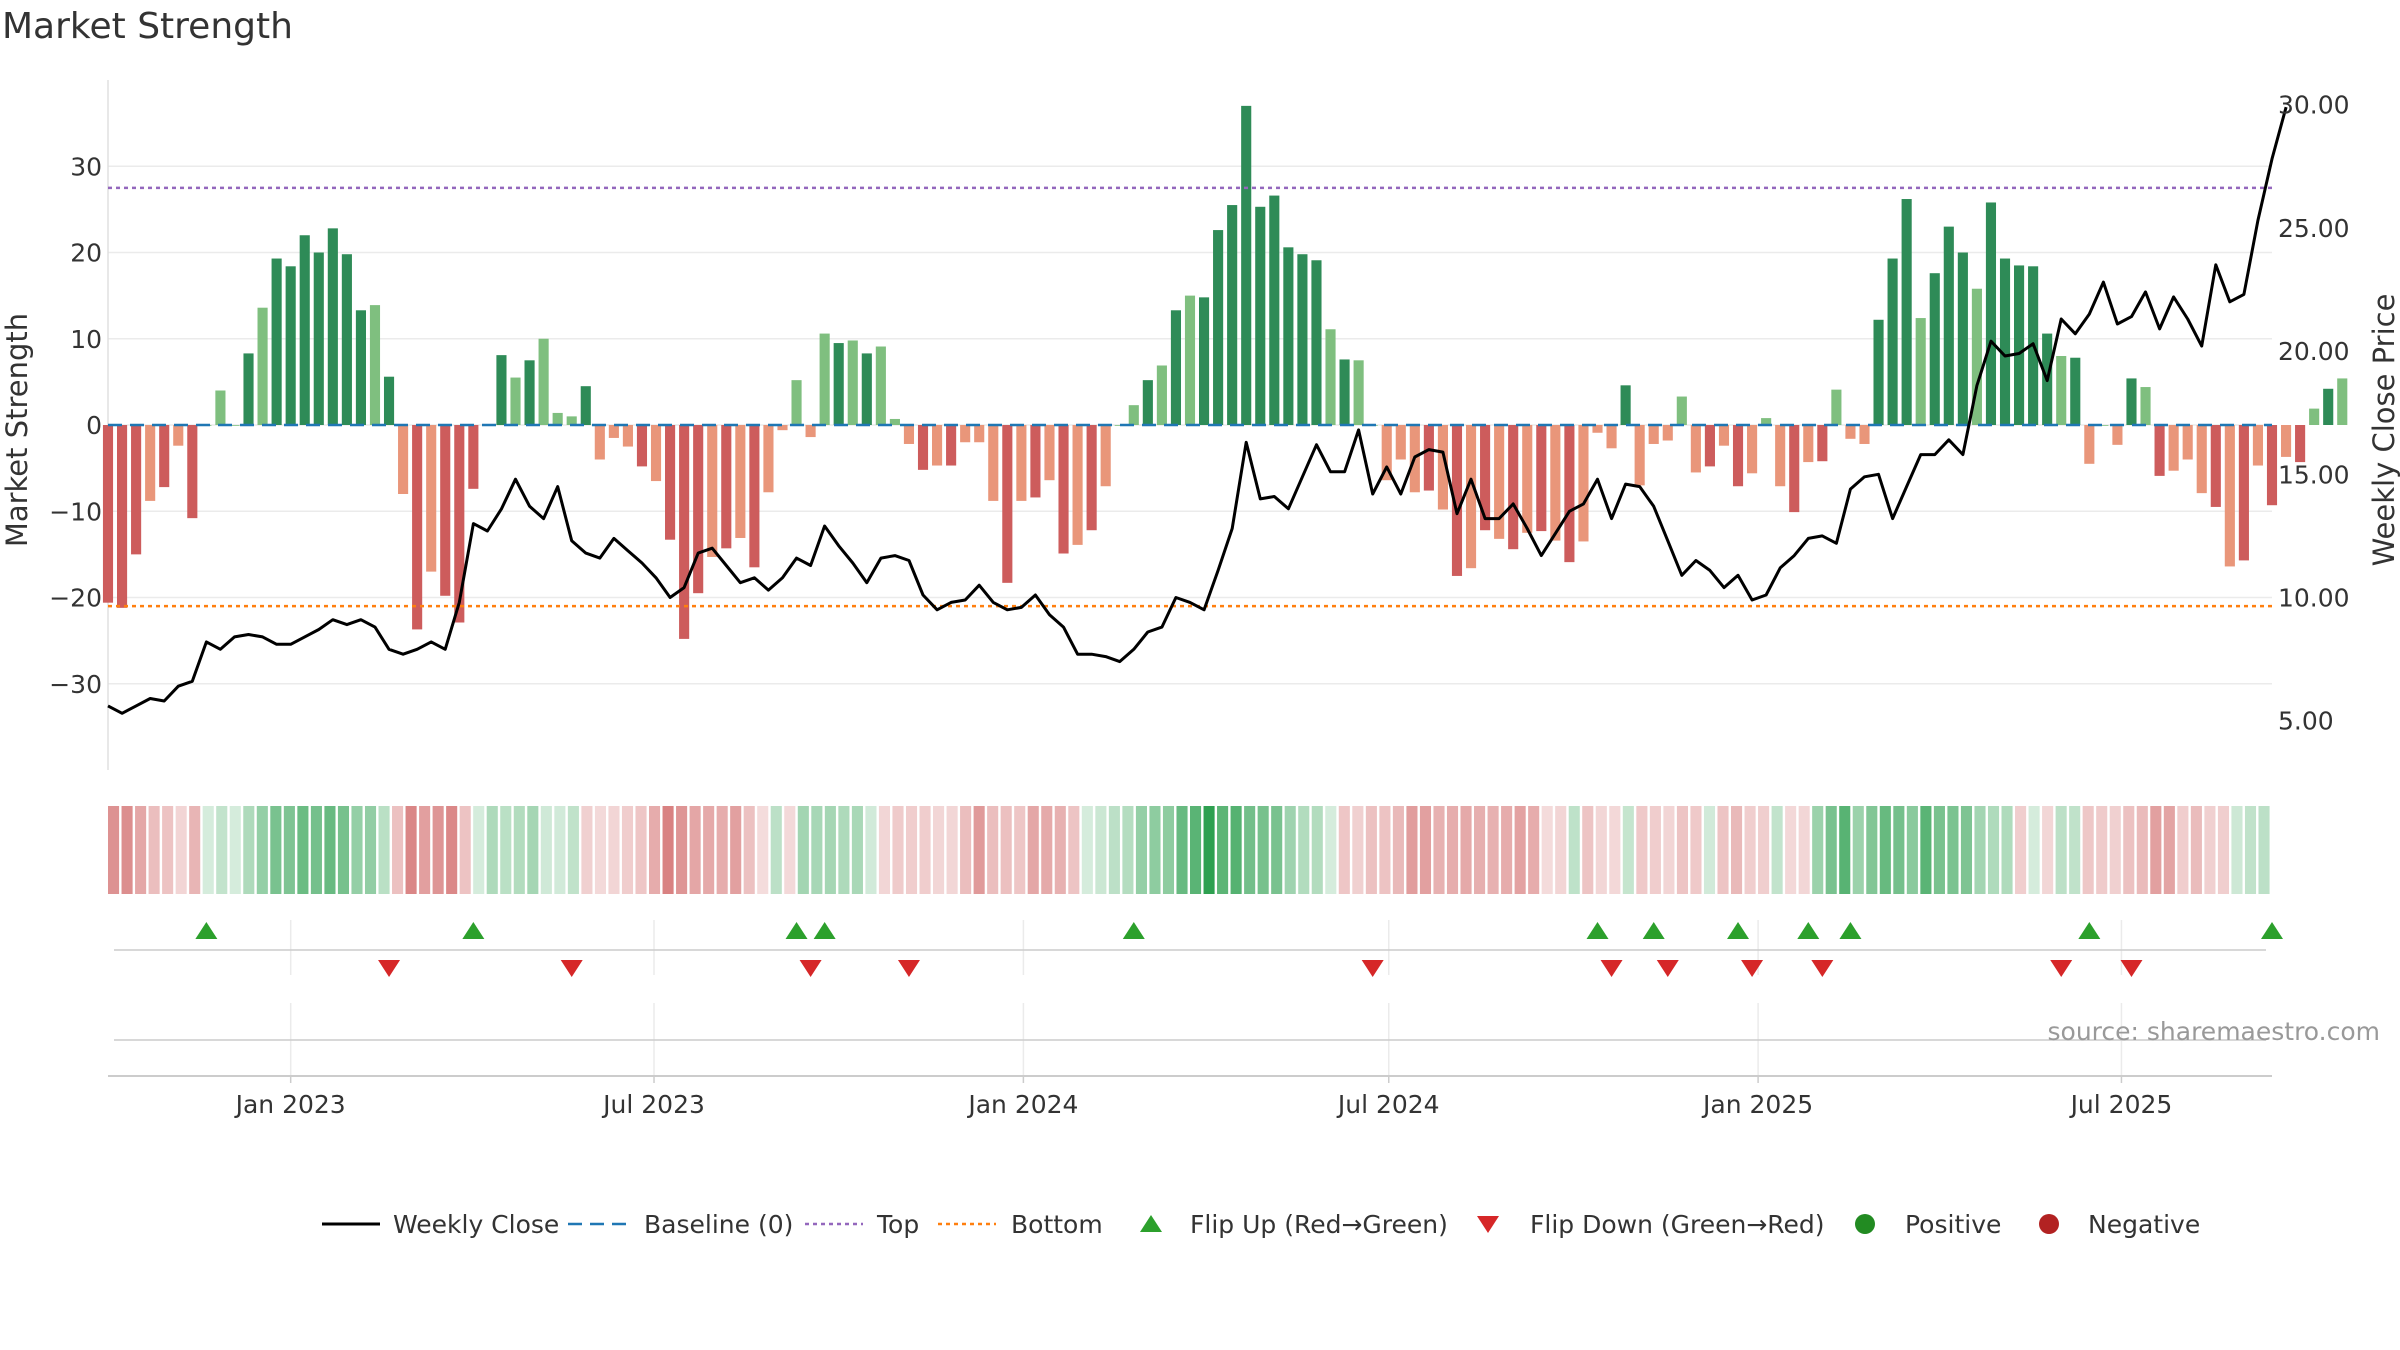 Image resolution: width=2400 pixels, height=1350 pixels. I want to click on flip-down-marker, so click(1822, 968).